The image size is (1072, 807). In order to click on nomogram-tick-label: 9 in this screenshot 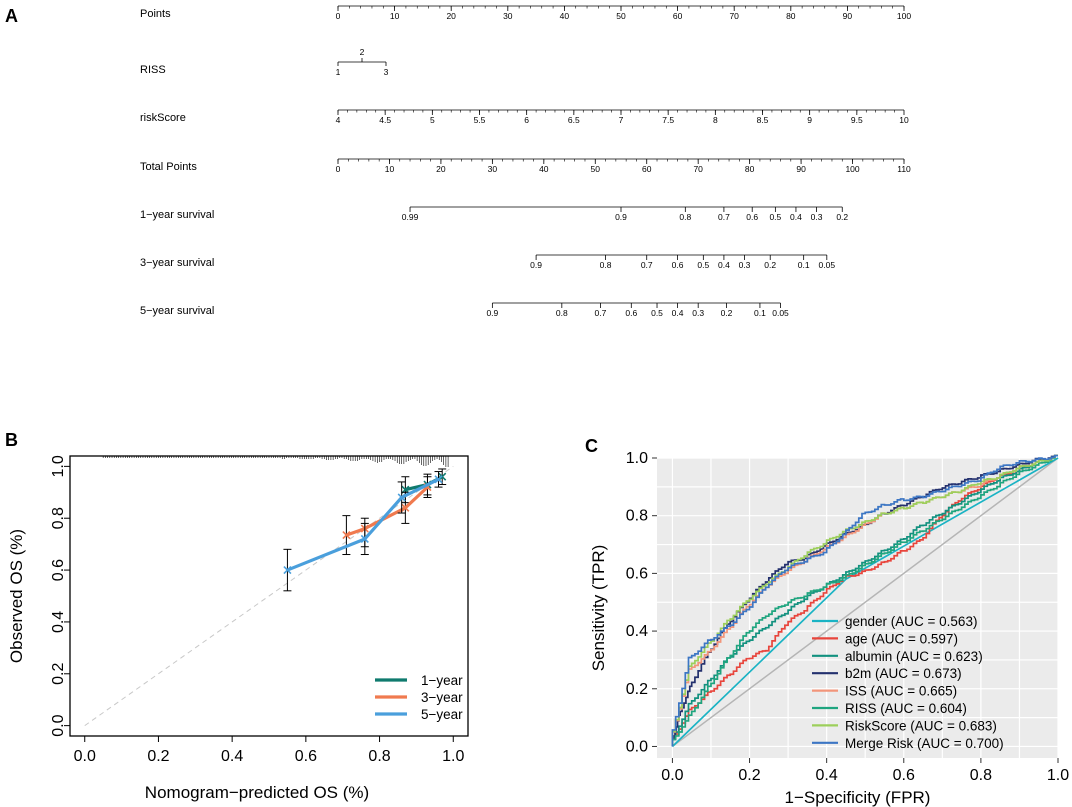, I will do `click(809, 120)`.